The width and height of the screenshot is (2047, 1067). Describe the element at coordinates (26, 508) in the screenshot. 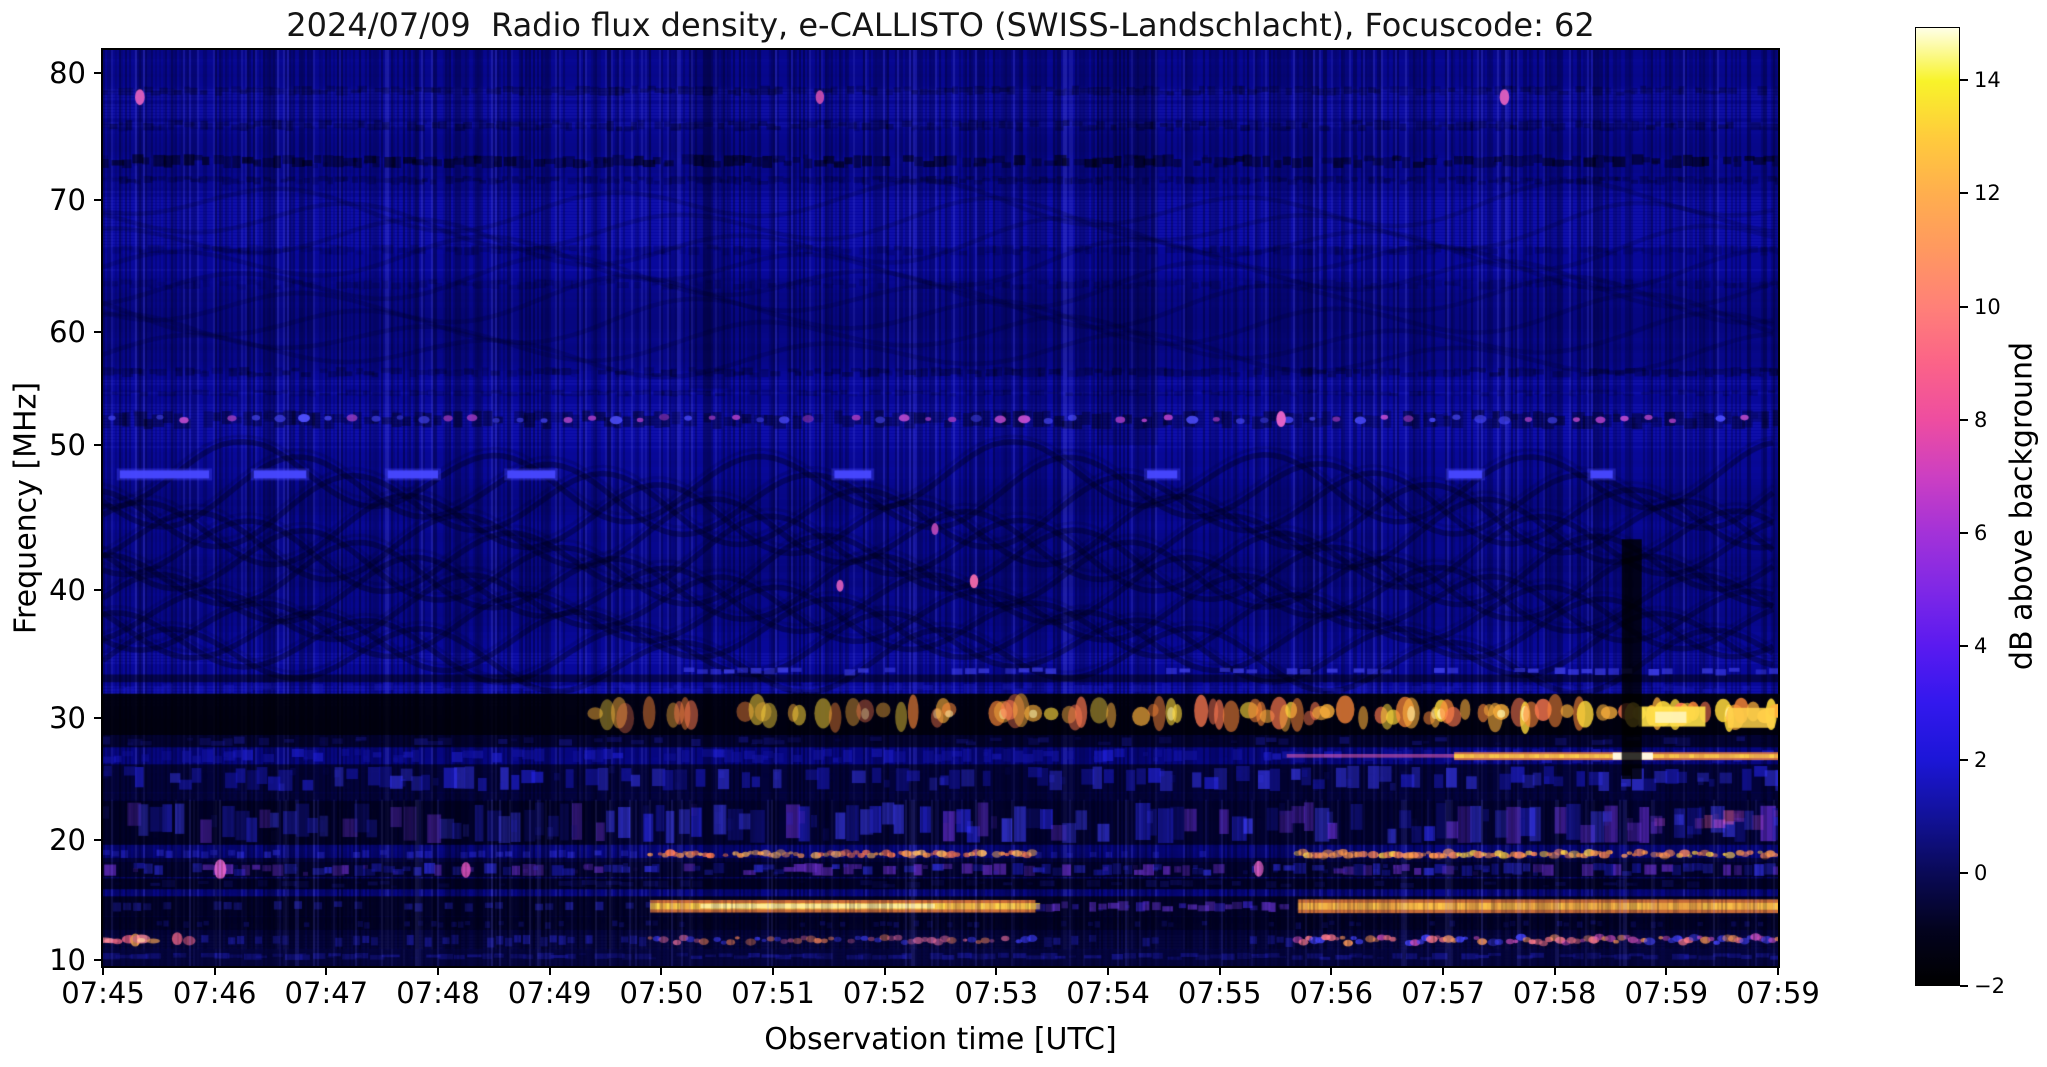

I see `y-axis-label: Frequency [MHz]` at that location.